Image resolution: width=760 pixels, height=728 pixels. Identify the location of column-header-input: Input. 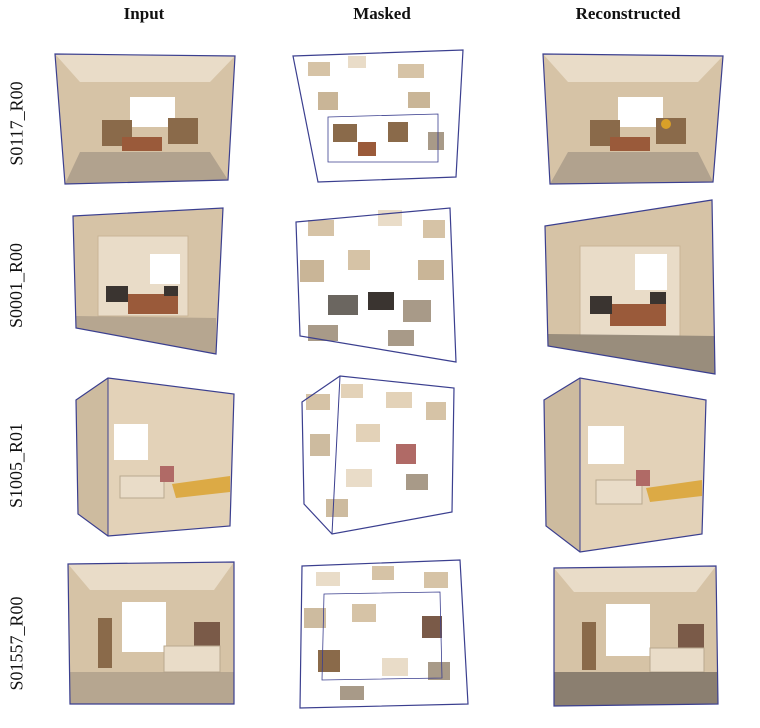
(144, 13).